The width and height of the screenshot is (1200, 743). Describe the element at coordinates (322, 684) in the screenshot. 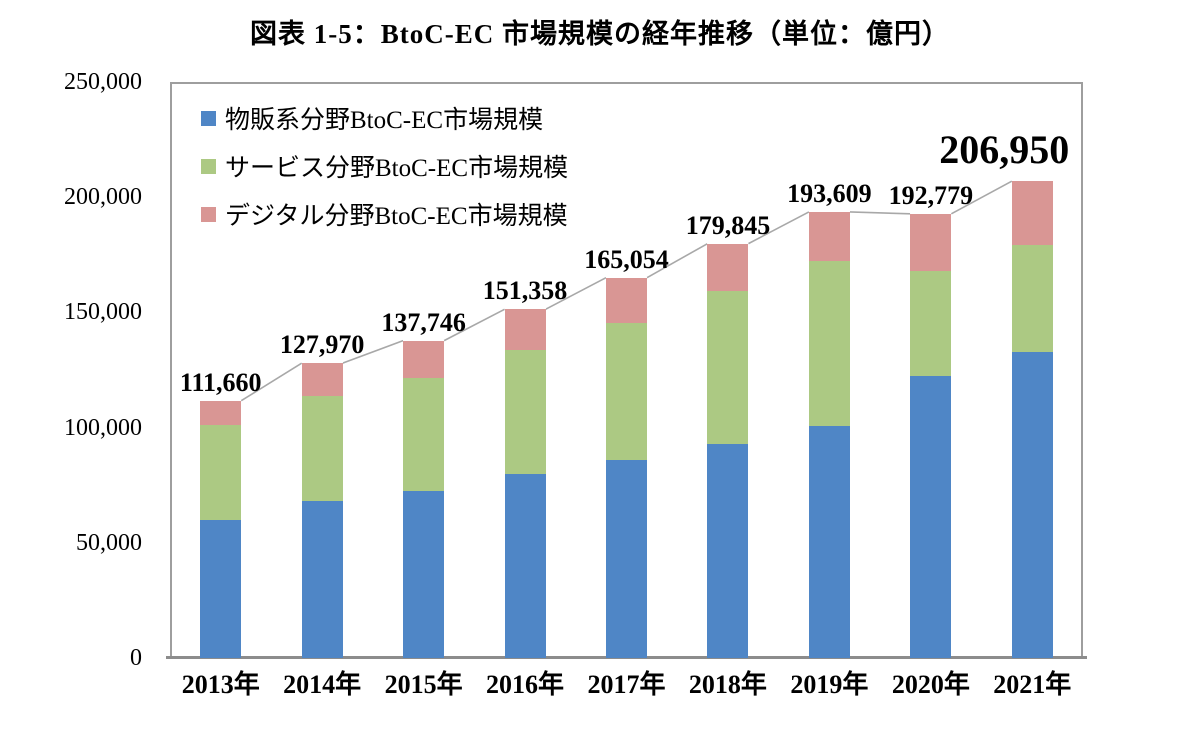

I see `x-axis-category-label: 2014年` at that location.